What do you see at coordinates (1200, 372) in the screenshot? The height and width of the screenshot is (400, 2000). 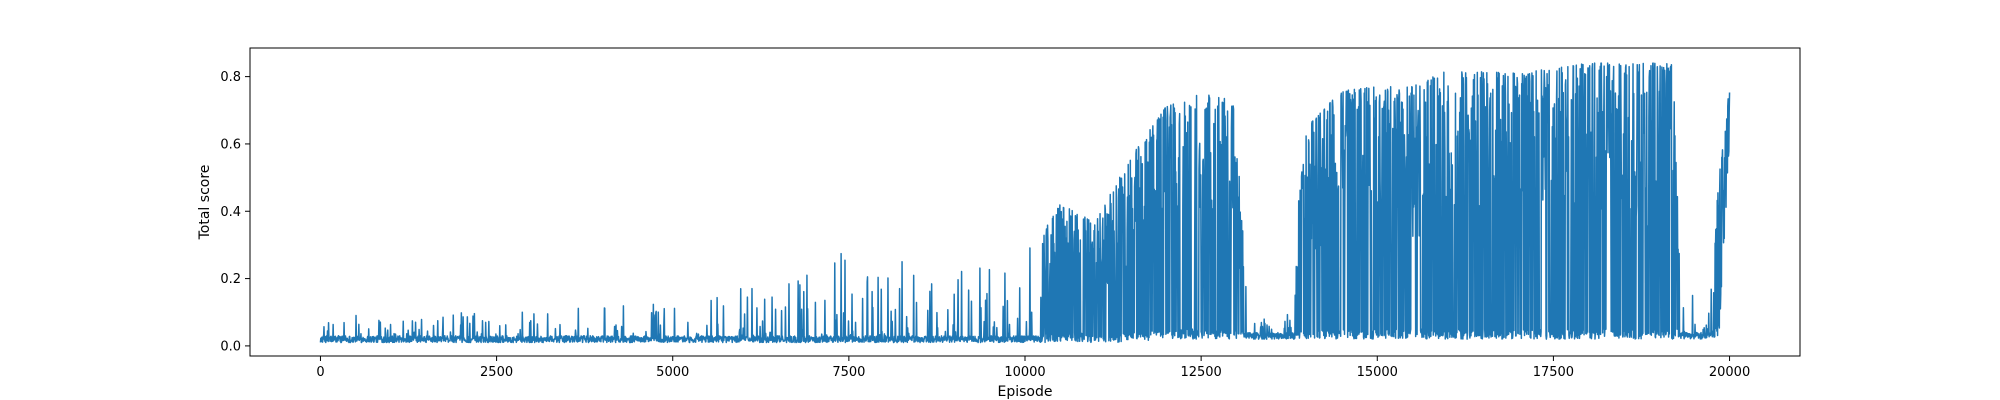 I see `x-tick-label: 12500` at bounding box center [1200, 372].